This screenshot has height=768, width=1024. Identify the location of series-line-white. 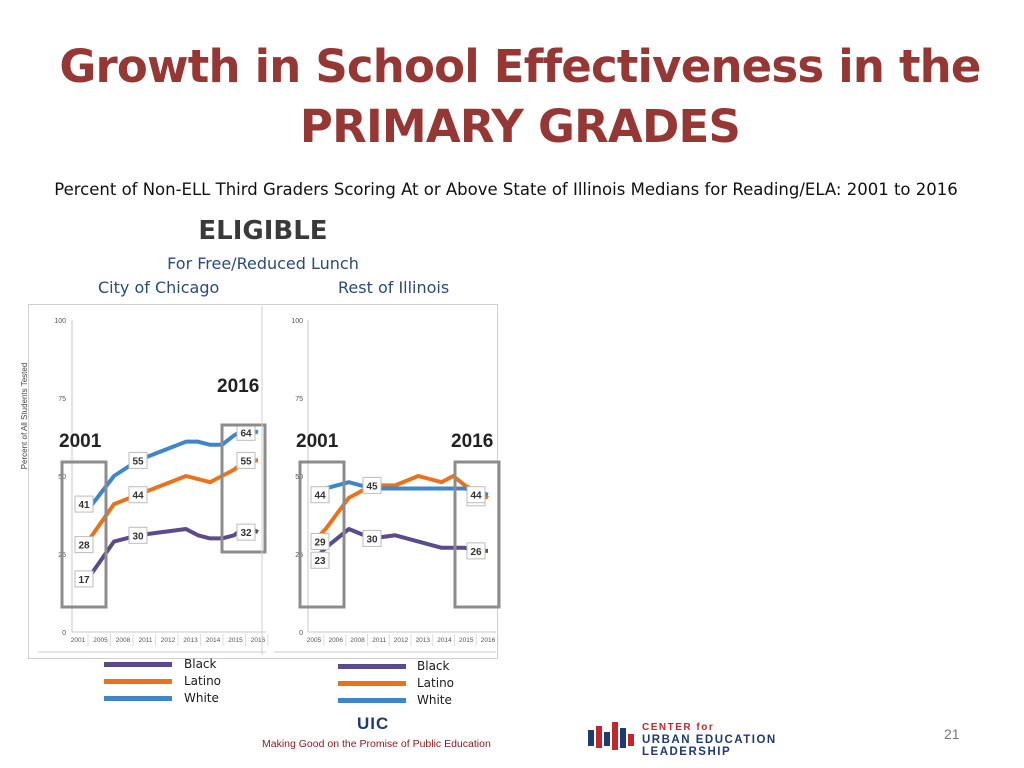
(168, 468).